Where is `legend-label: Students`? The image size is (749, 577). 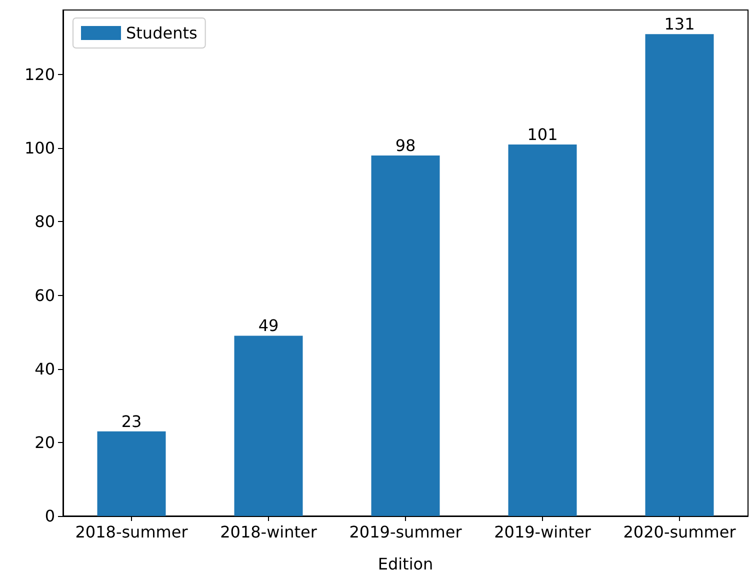
legend-label: Students is located at coordinates (162, 33).